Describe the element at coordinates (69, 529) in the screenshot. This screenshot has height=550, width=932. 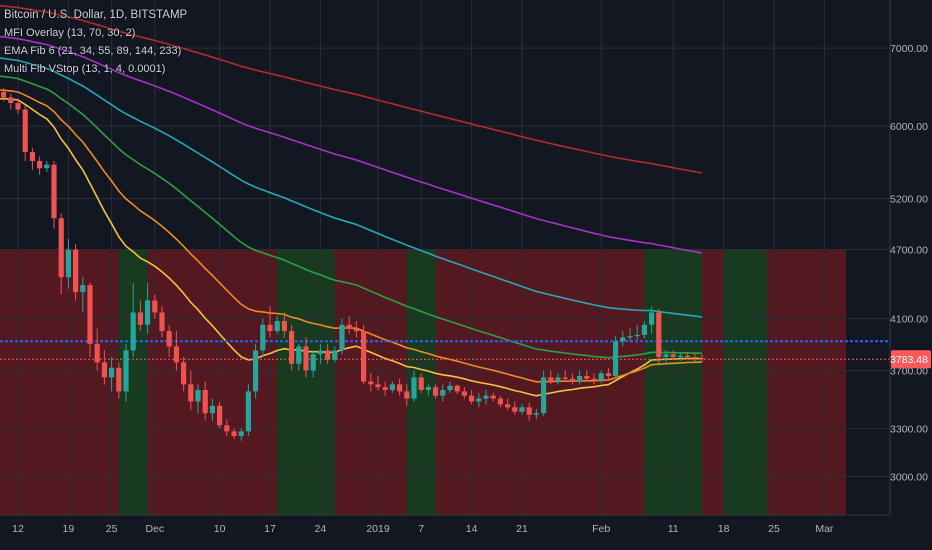
I see `x-tick-label: 19` at that location.